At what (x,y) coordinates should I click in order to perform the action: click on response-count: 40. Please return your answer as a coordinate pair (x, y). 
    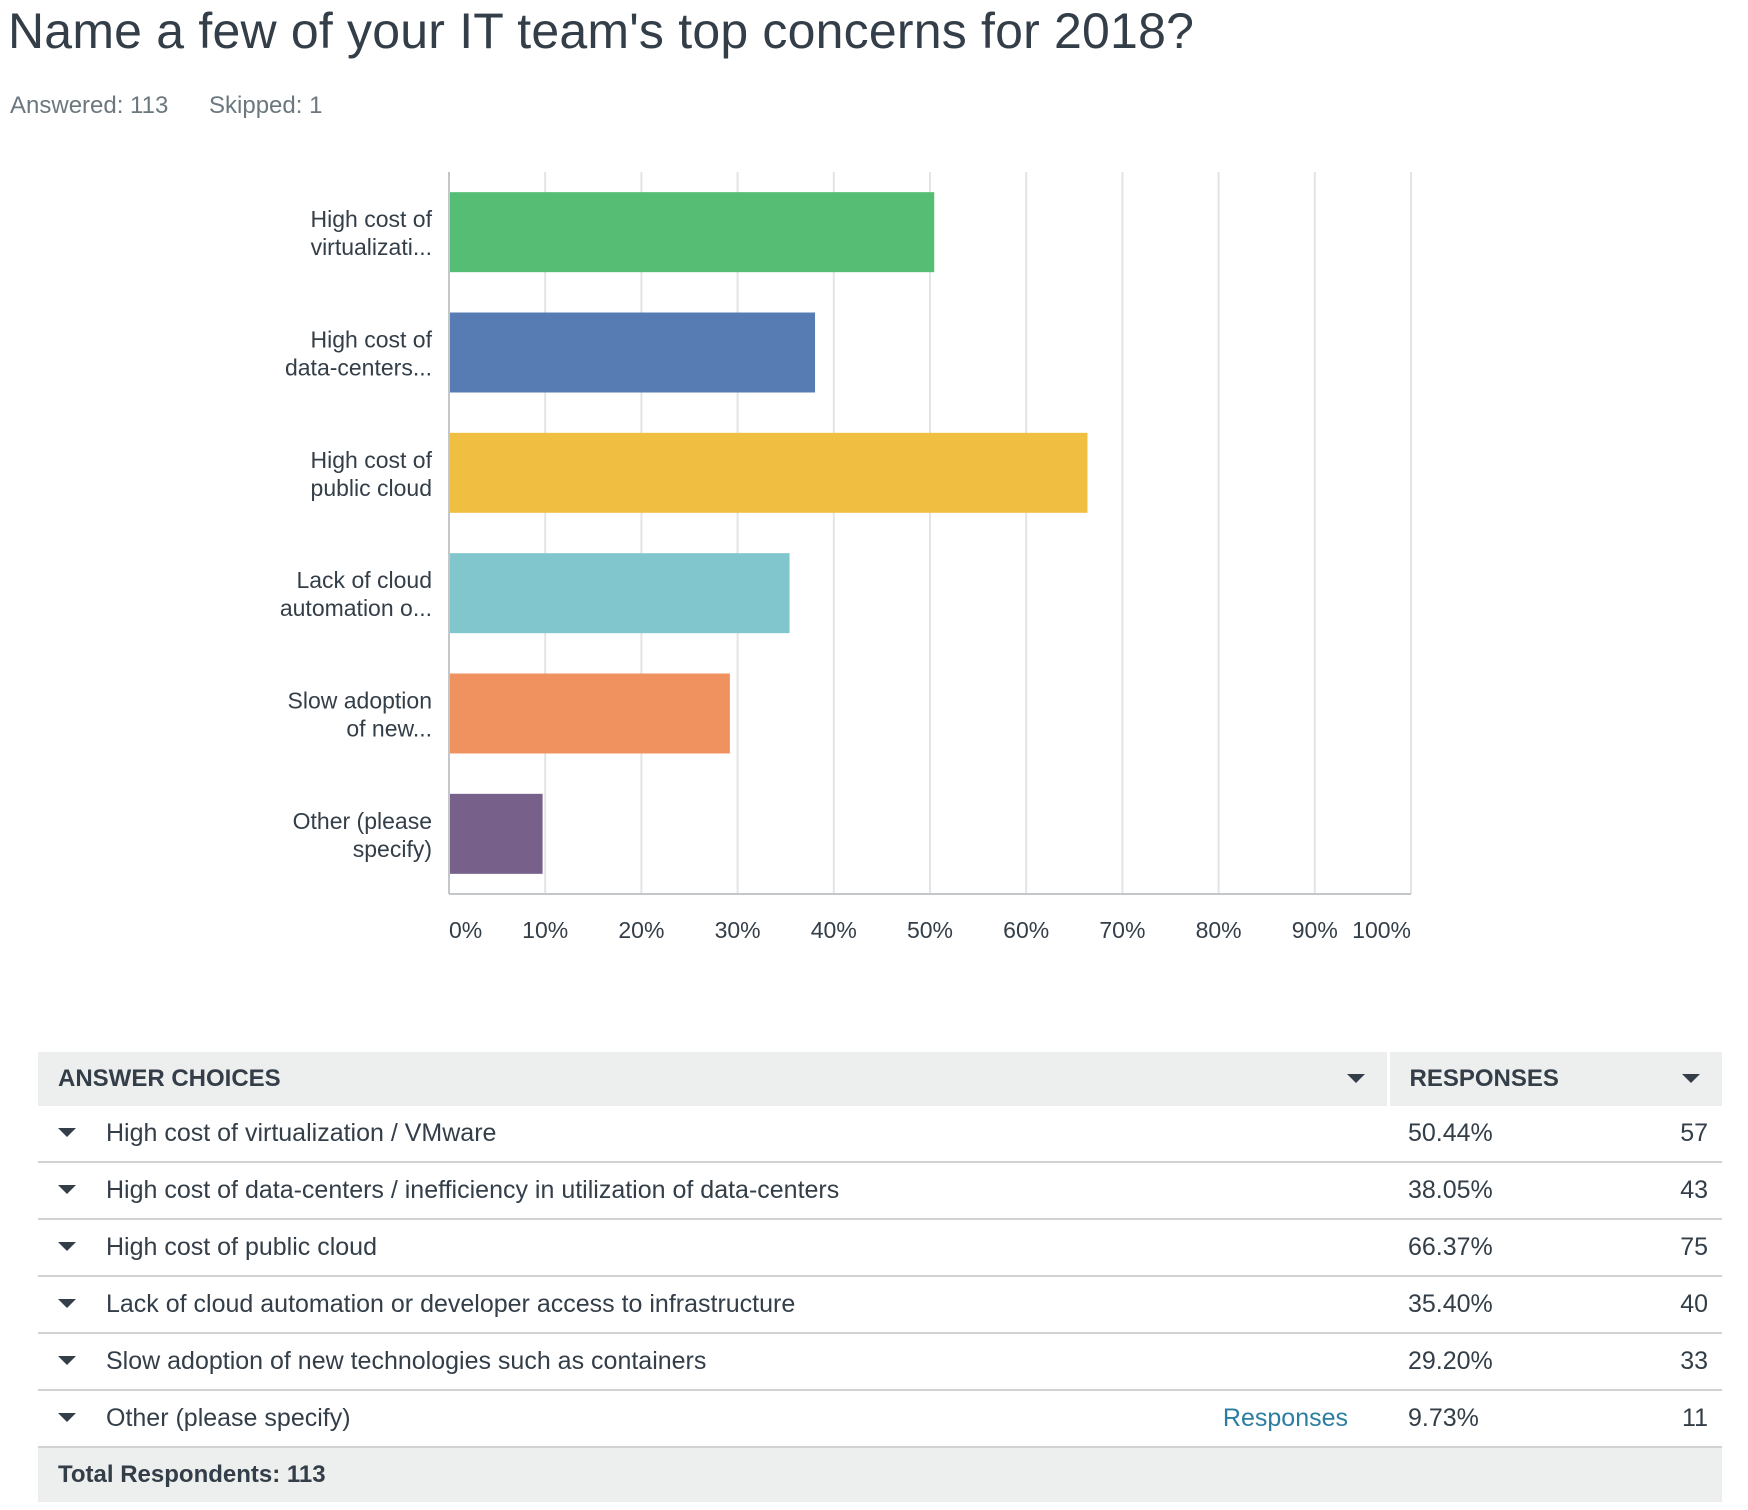
    Looking at the image, I should click on (1665, 1305).